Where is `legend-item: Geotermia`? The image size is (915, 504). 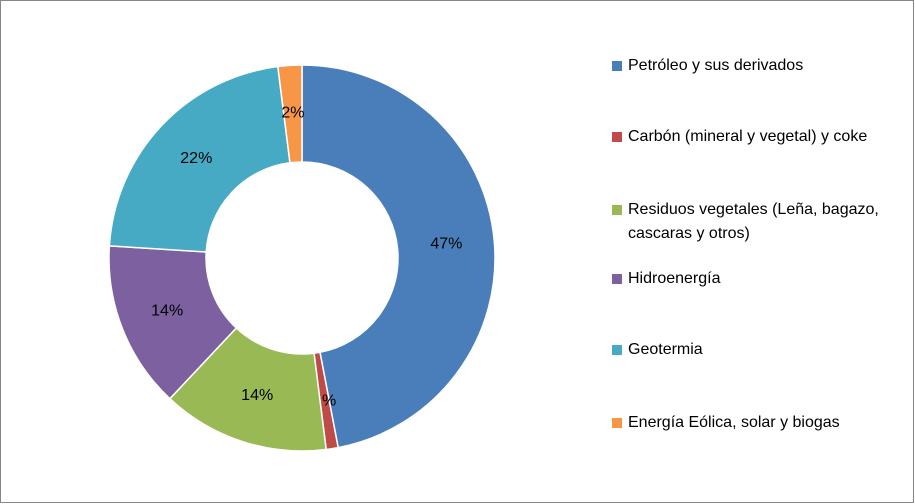 legend-item: Geotermia is located at coordinates (760, 350).